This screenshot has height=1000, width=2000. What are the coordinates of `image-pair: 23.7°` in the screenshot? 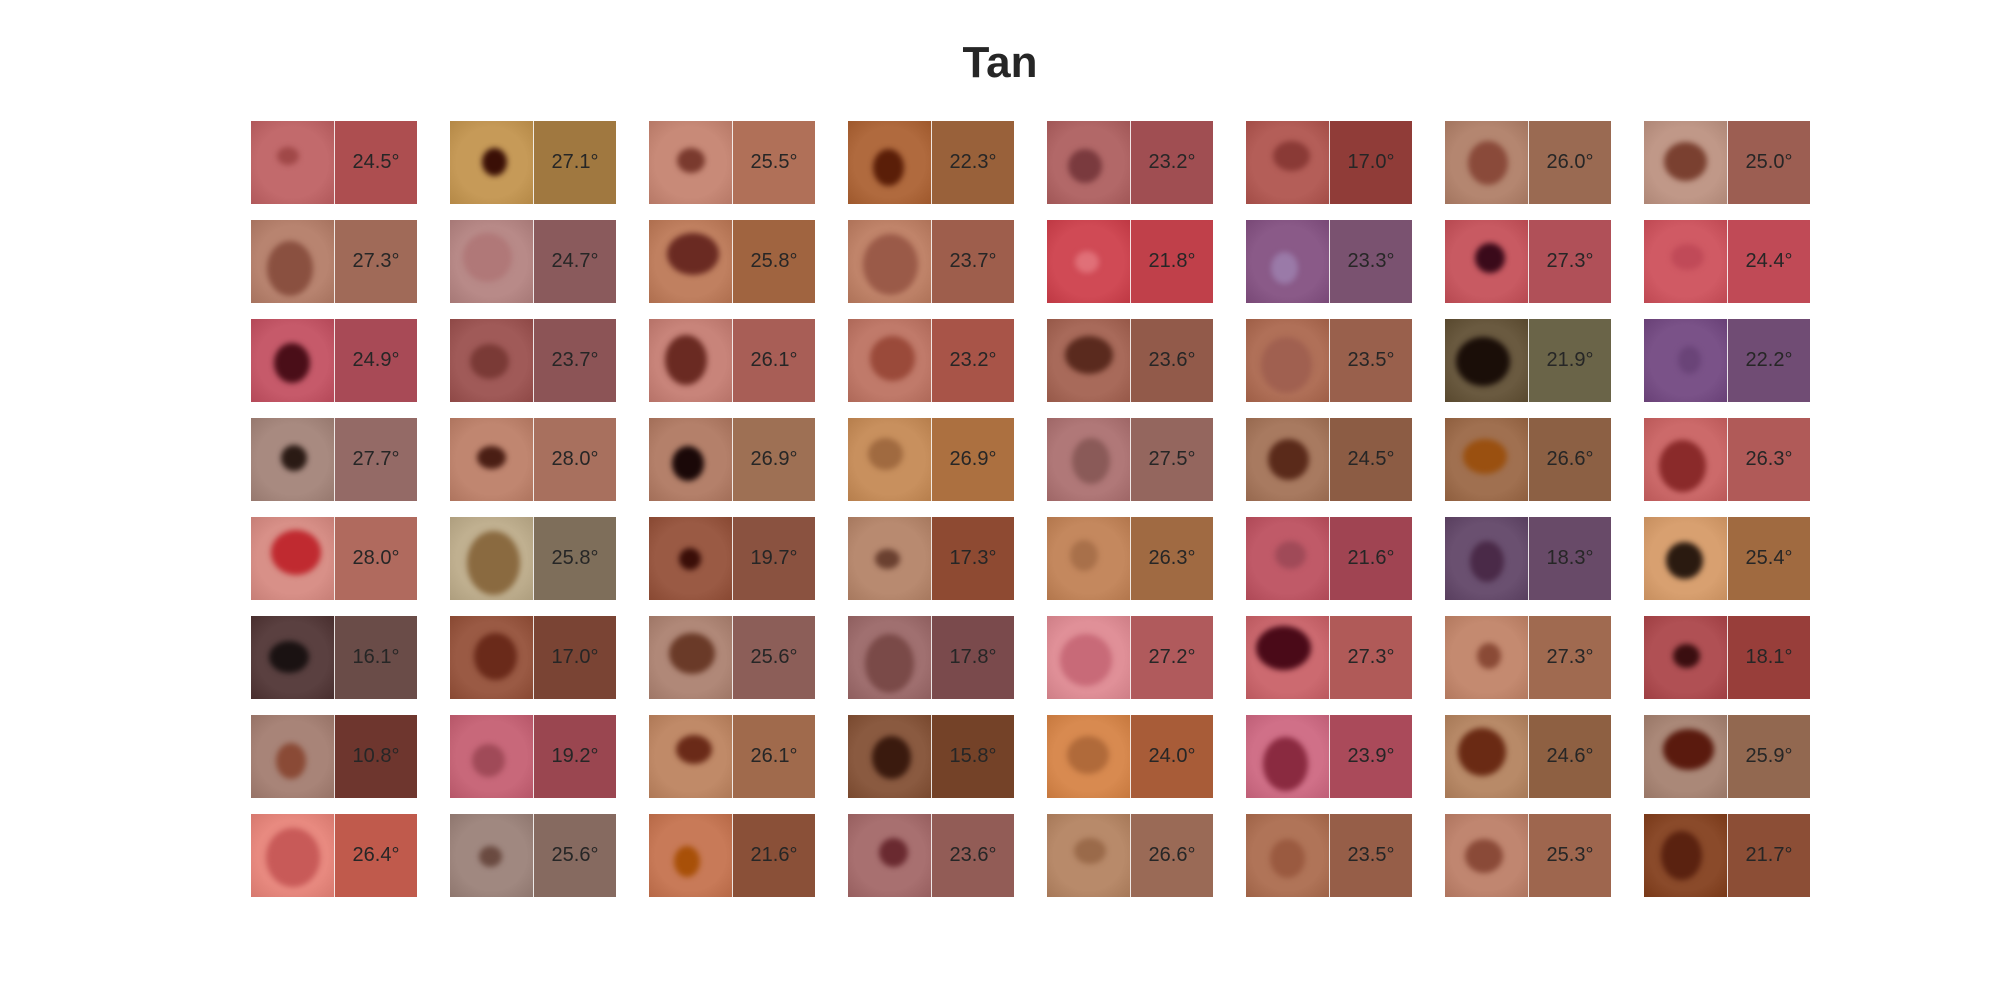 It's located at (533, 360).